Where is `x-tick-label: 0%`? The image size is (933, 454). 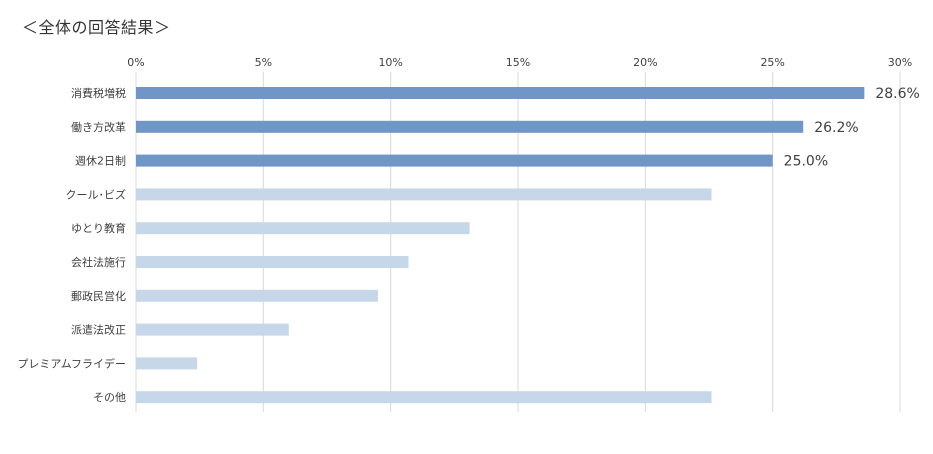 x-tick-label: 0% is located at coordinates (135, 62).